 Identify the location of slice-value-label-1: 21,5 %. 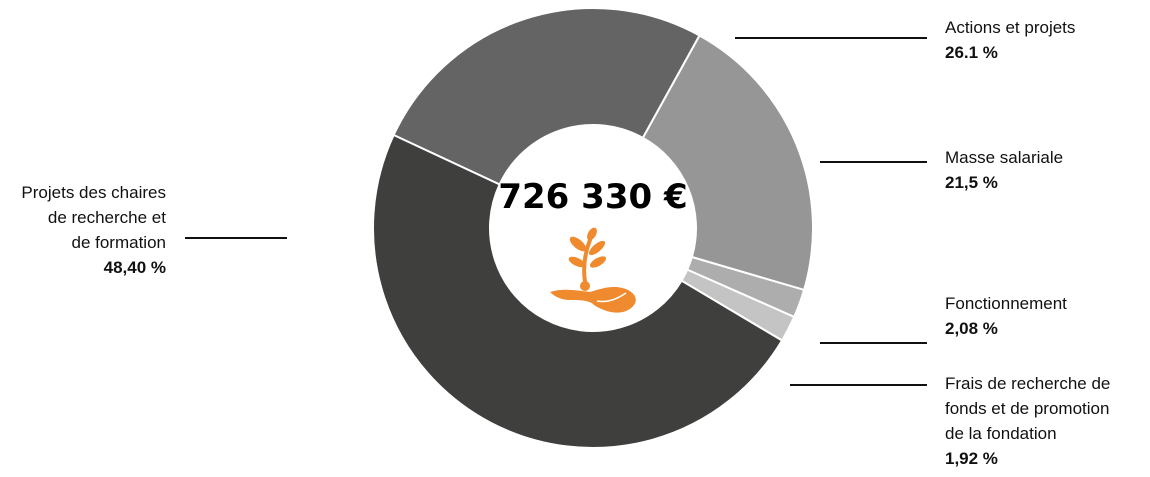
(971, 182).